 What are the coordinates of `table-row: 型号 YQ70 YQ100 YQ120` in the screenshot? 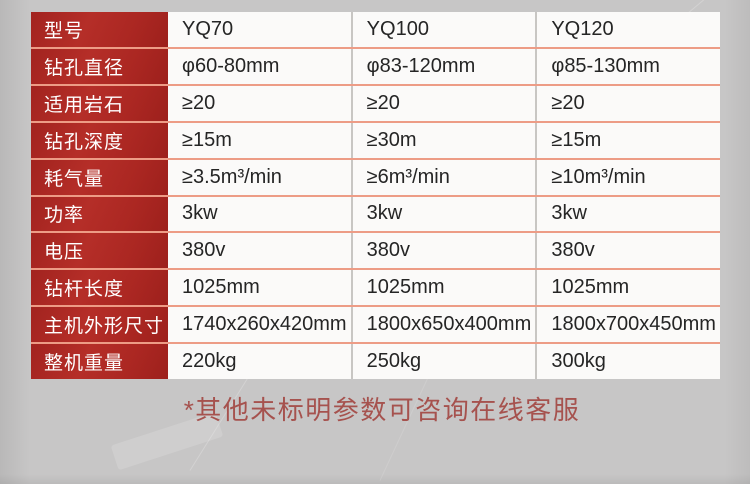 It's located at (376, 30).